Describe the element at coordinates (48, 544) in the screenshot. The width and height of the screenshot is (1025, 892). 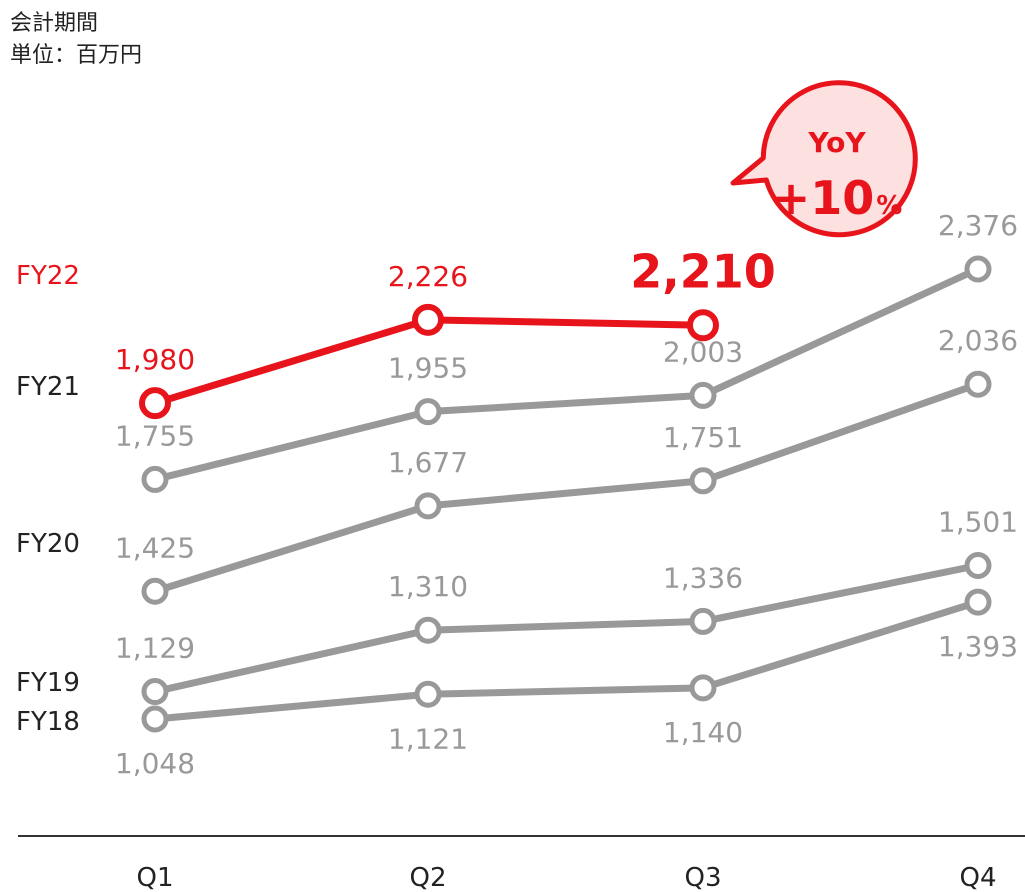
I see `series-name-fy20: FY20` at that location.